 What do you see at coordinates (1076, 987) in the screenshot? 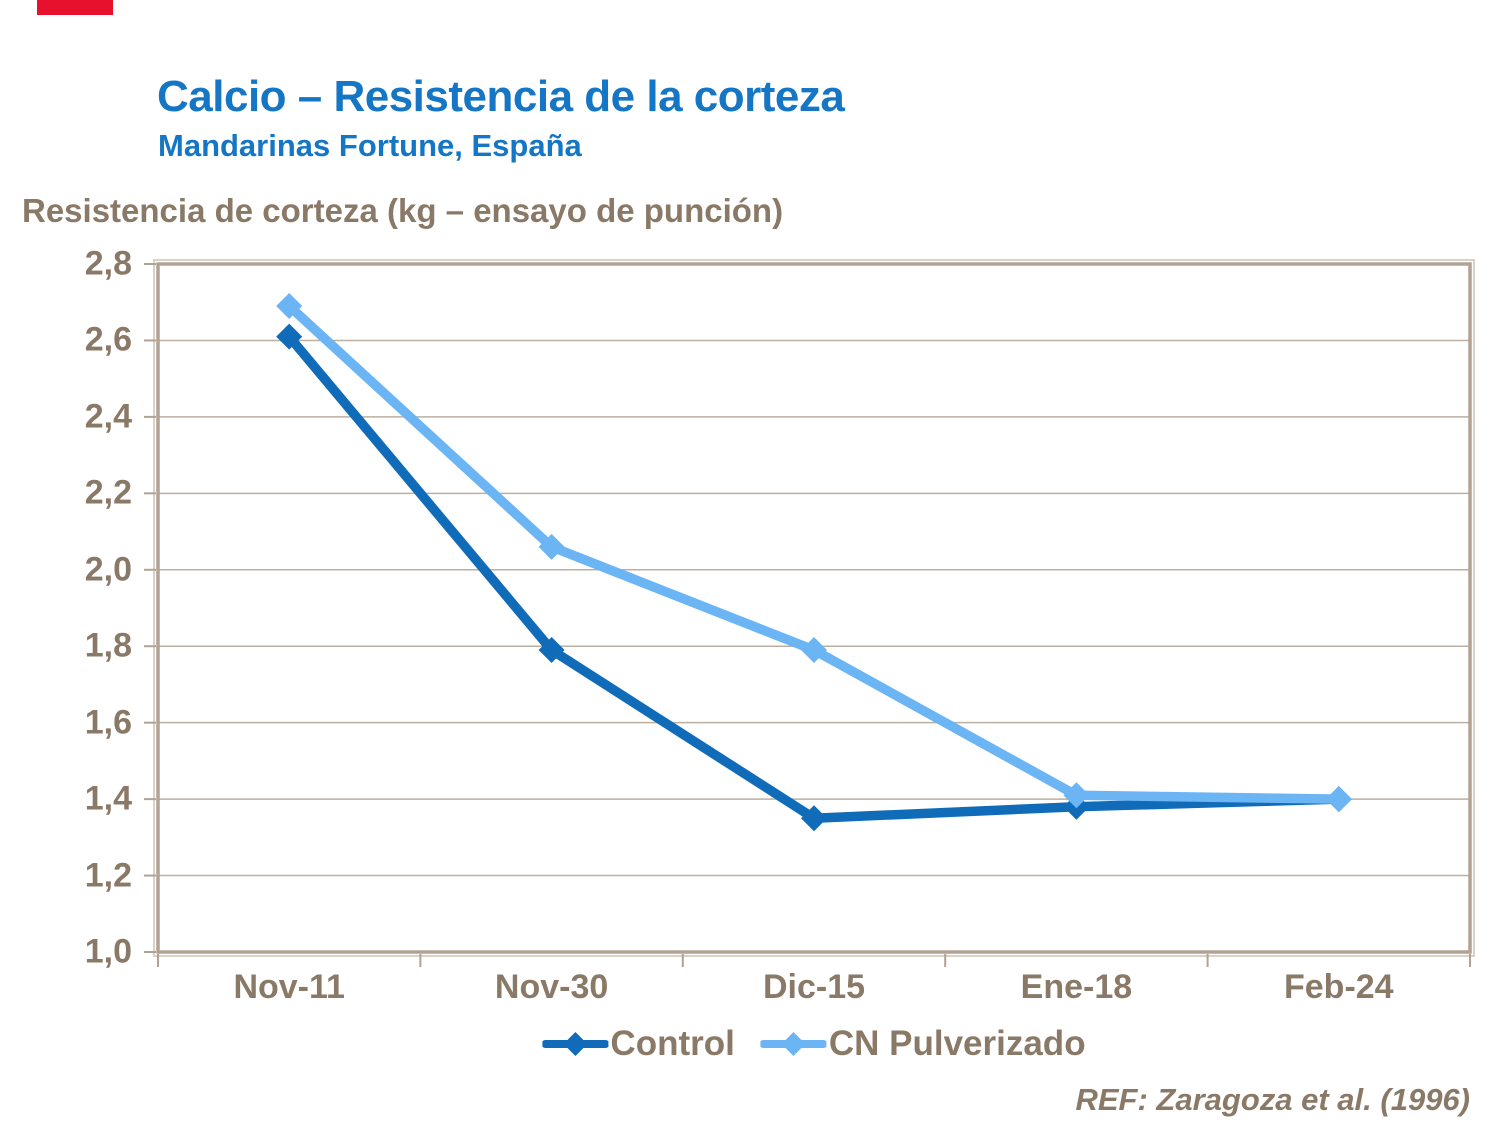
I see `x-axis-label: Ene-18` at bounding box center [1076, 987].